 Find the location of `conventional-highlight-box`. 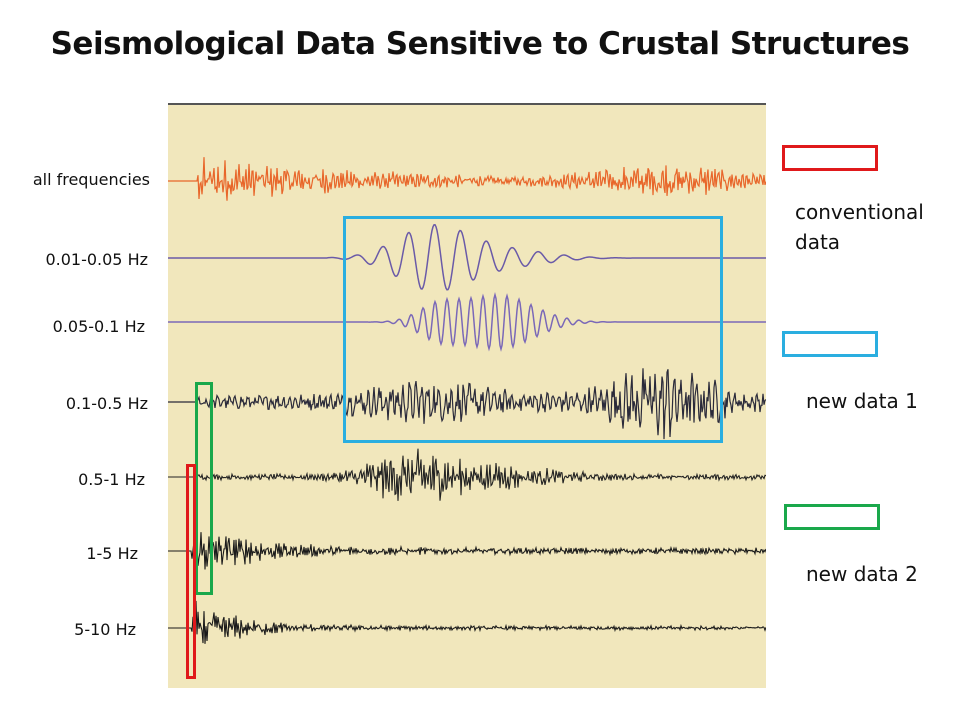

conventional-highlight-box is located at coordinates (191, 571).